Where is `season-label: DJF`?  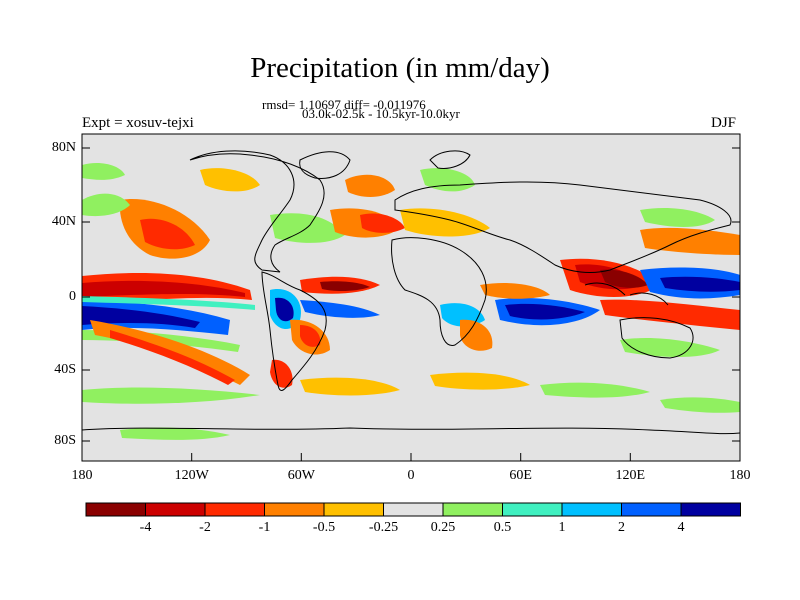
season-label: DJF is located at coordinates (724, 123).